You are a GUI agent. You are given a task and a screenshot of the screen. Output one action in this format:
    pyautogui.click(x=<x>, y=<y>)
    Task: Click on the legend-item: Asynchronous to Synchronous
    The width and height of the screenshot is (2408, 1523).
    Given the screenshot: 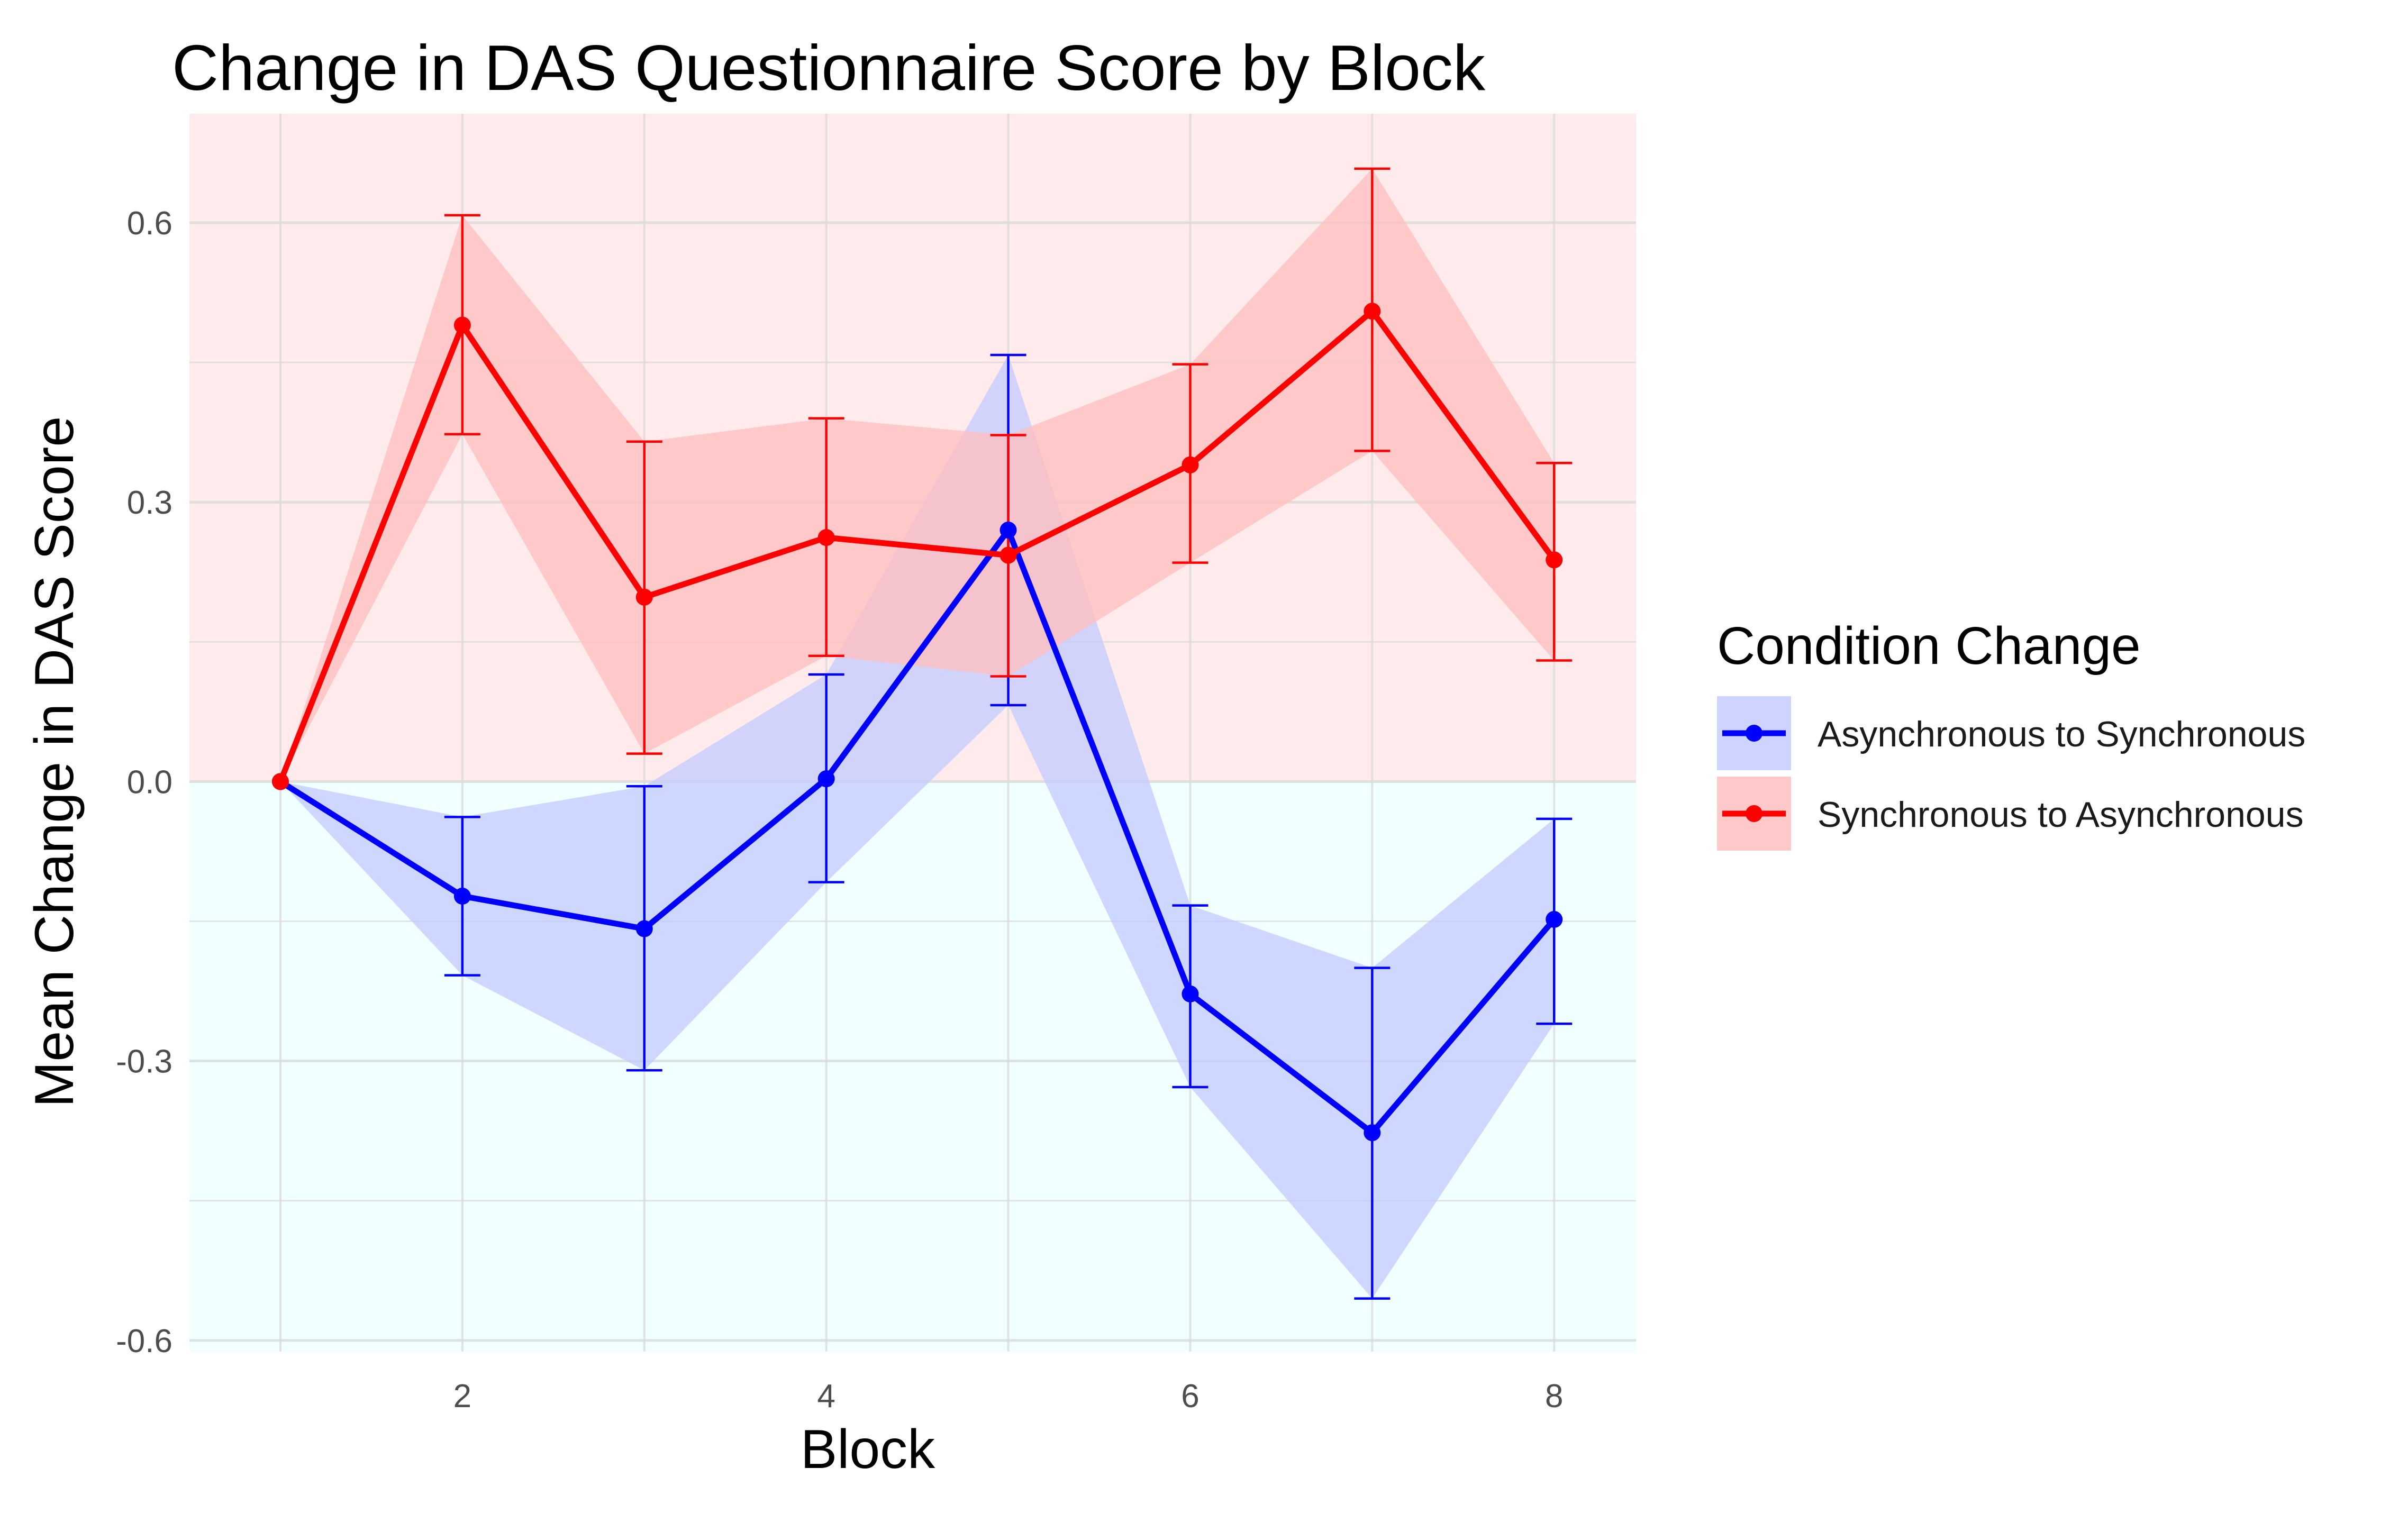 What is the action you would take?
    pyautogui.click(x=2011, y=733)
    